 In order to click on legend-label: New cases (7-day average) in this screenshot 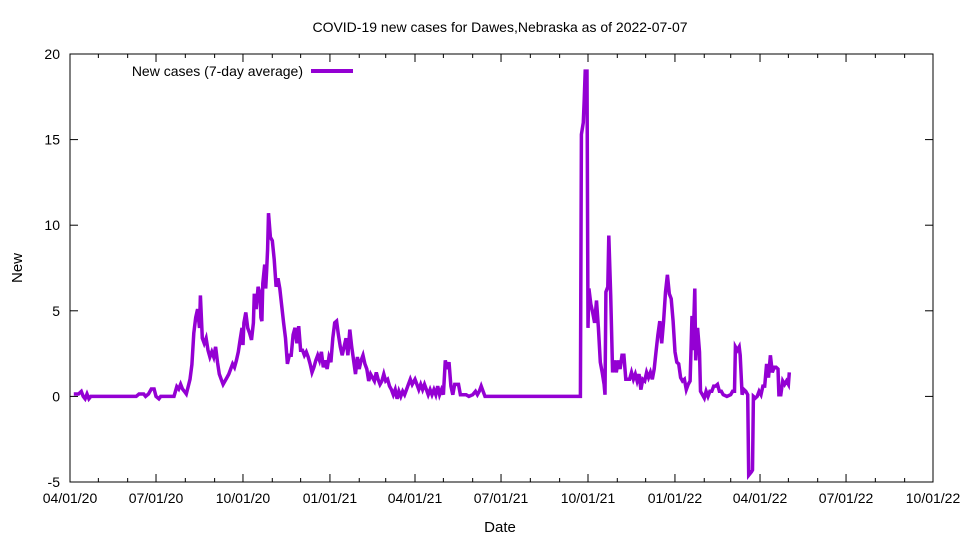, I will do `click(217, 71)`.